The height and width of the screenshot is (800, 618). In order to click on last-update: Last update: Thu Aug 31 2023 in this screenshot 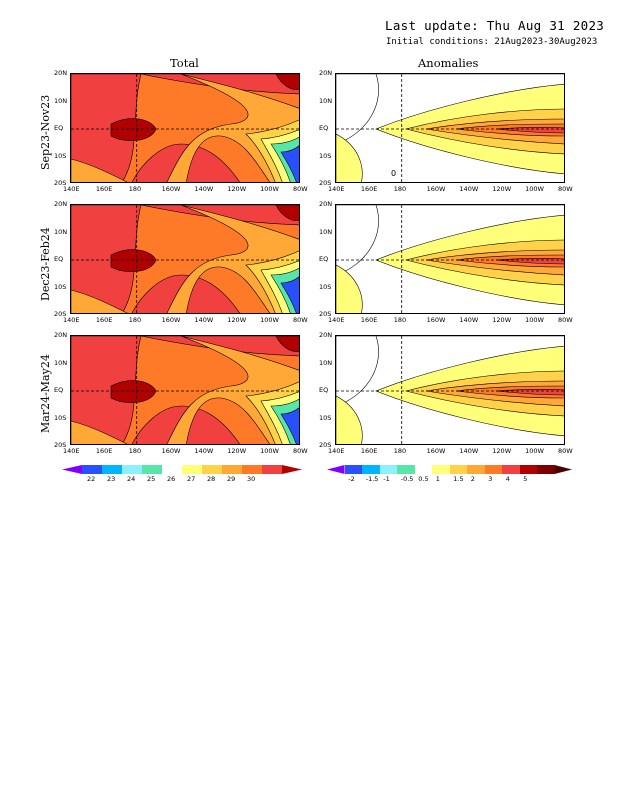, I will do `click(495, 25)`.